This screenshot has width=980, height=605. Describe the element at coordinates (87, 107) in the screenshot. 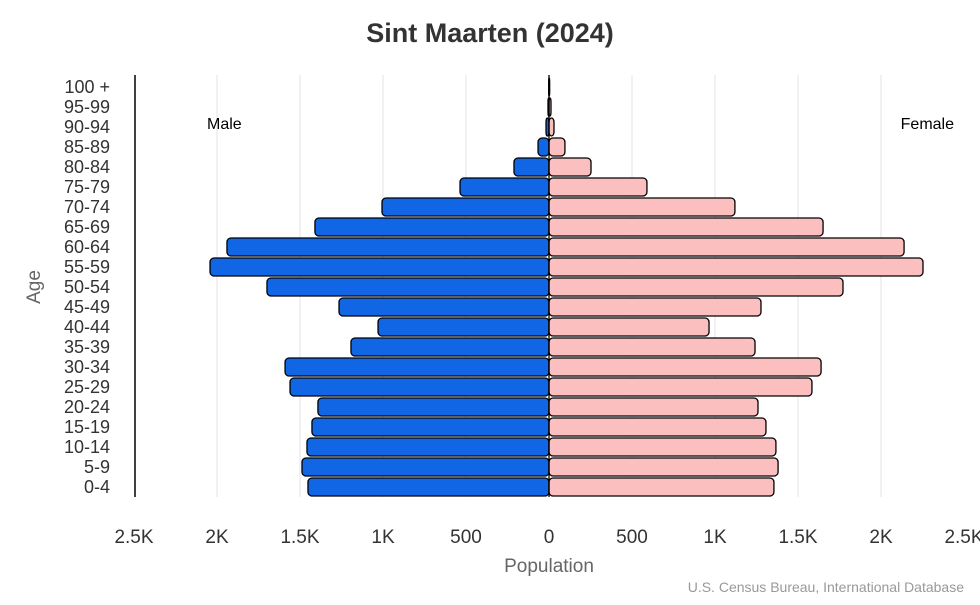

I see `y-tick-label: 95-99` at that location.